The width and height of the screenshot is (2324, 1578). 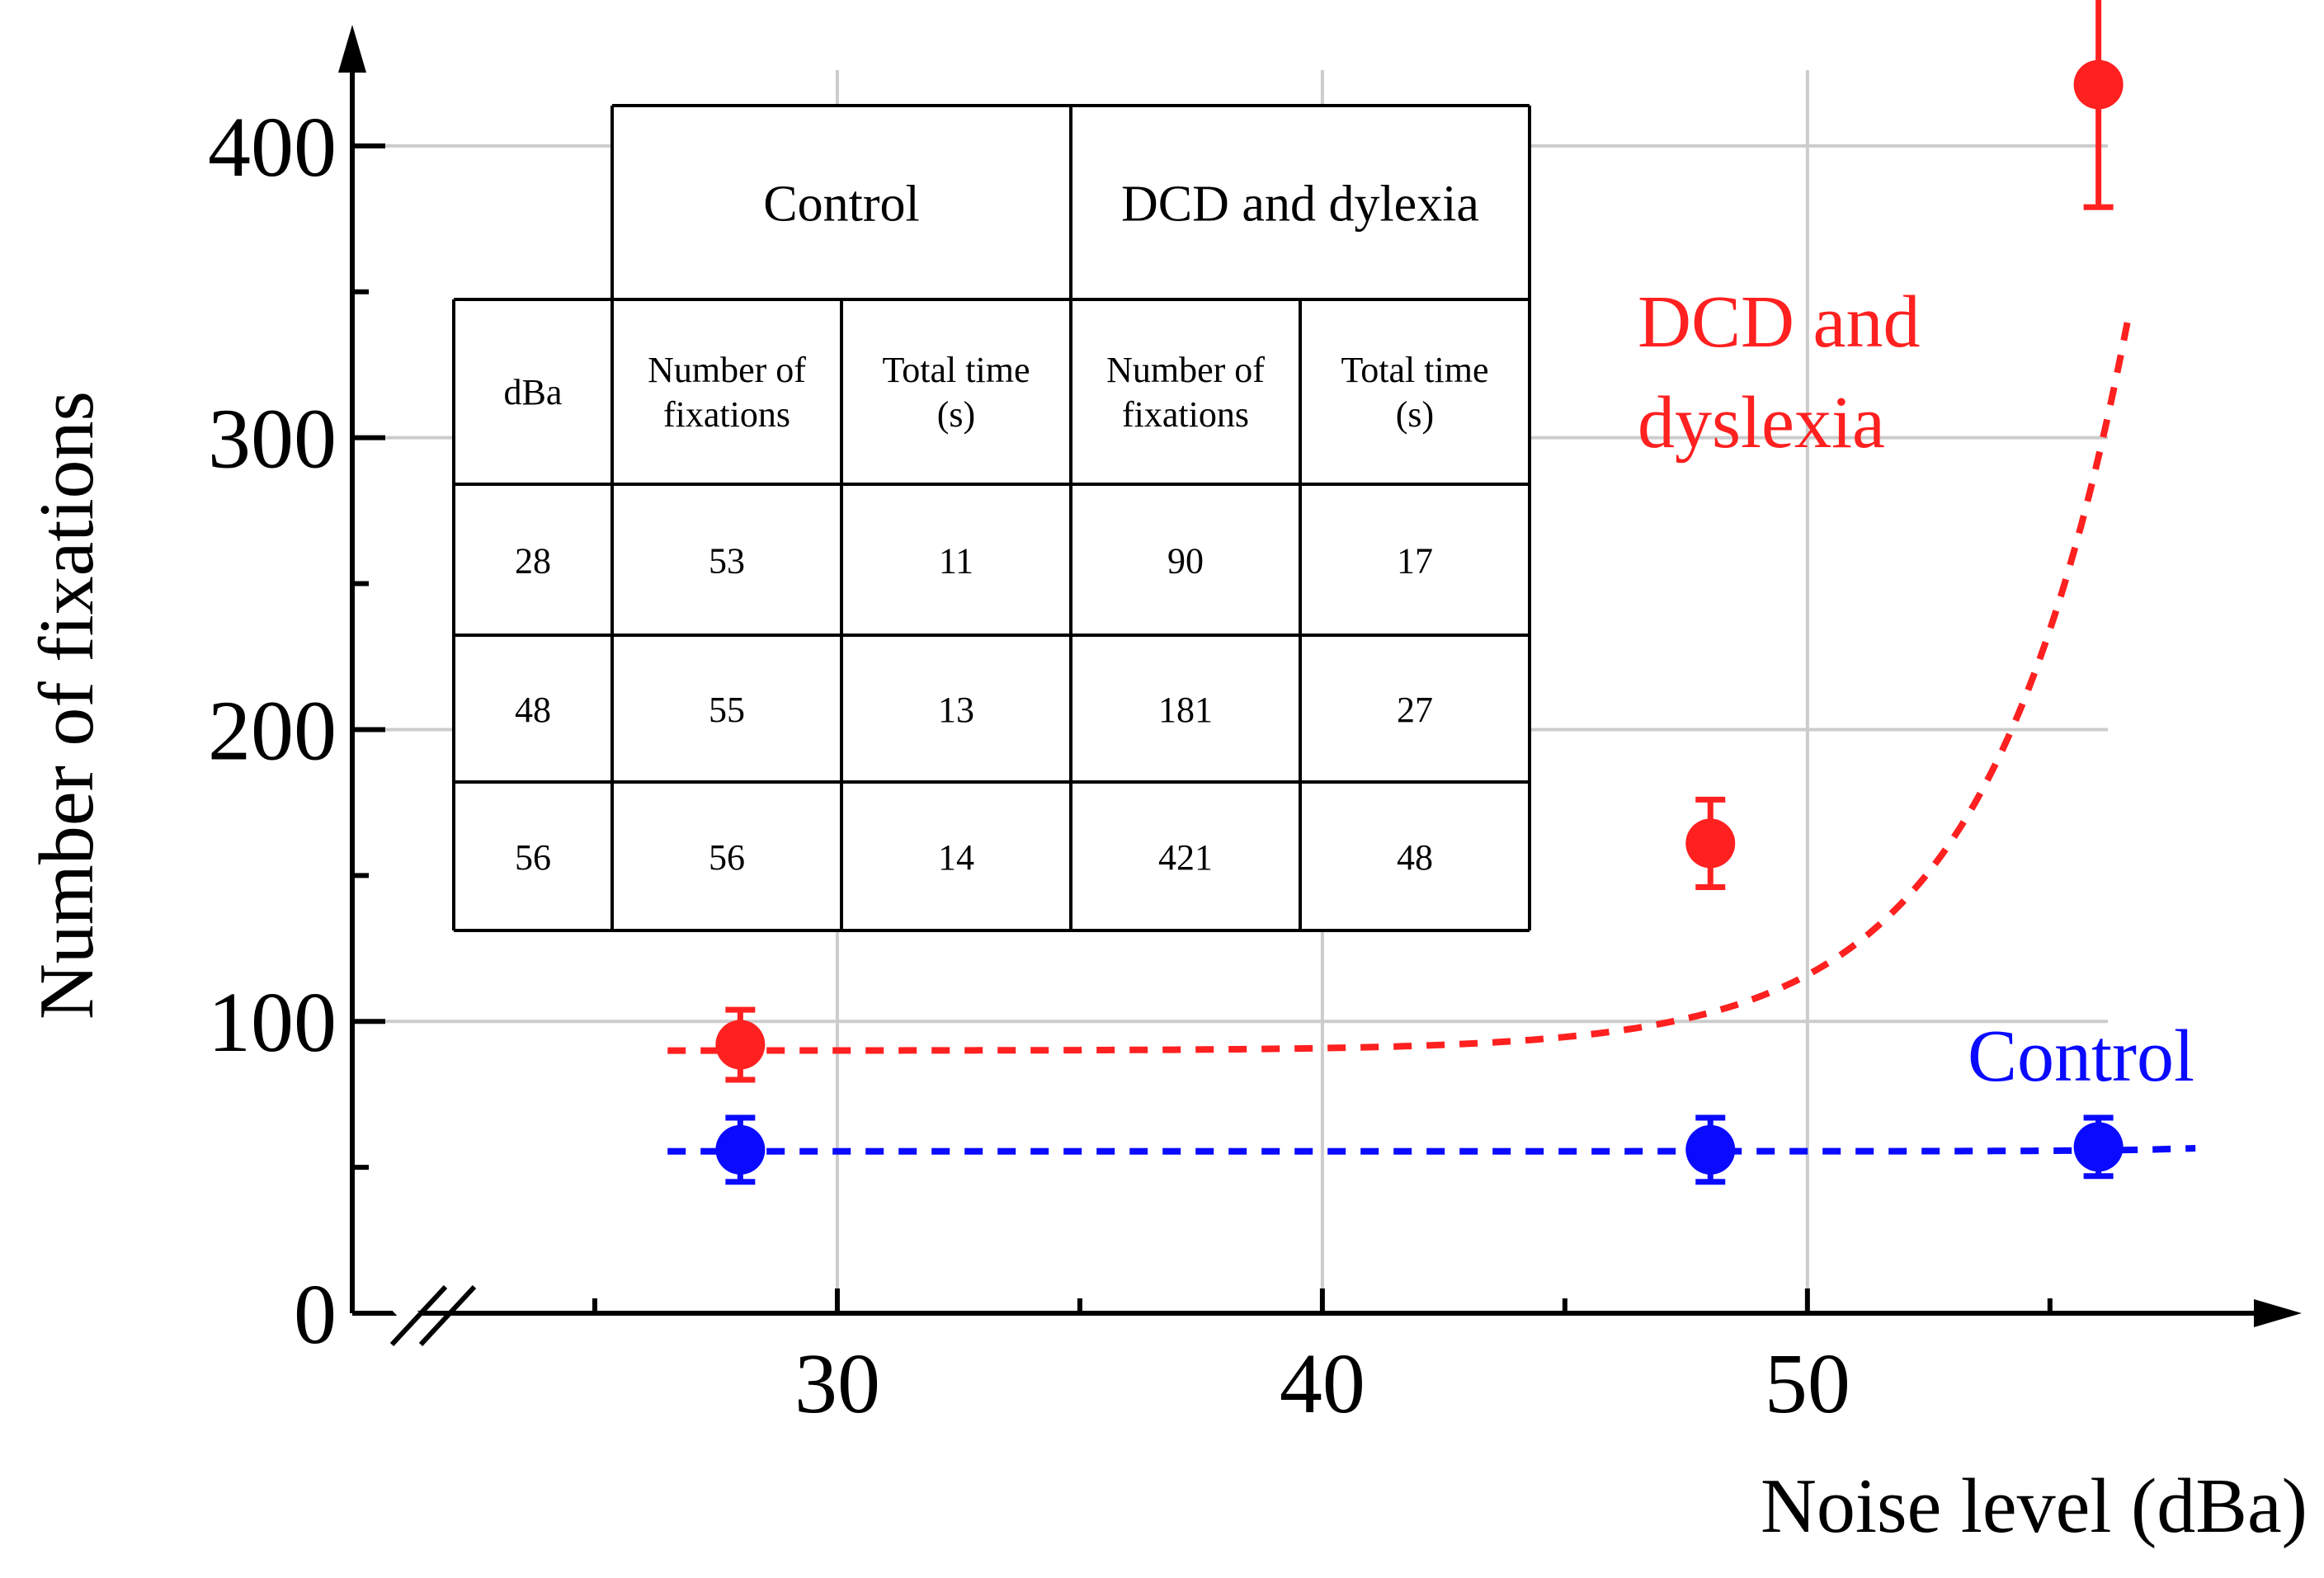 I want to click on table-cell: 28, so click(x=533, y=562).